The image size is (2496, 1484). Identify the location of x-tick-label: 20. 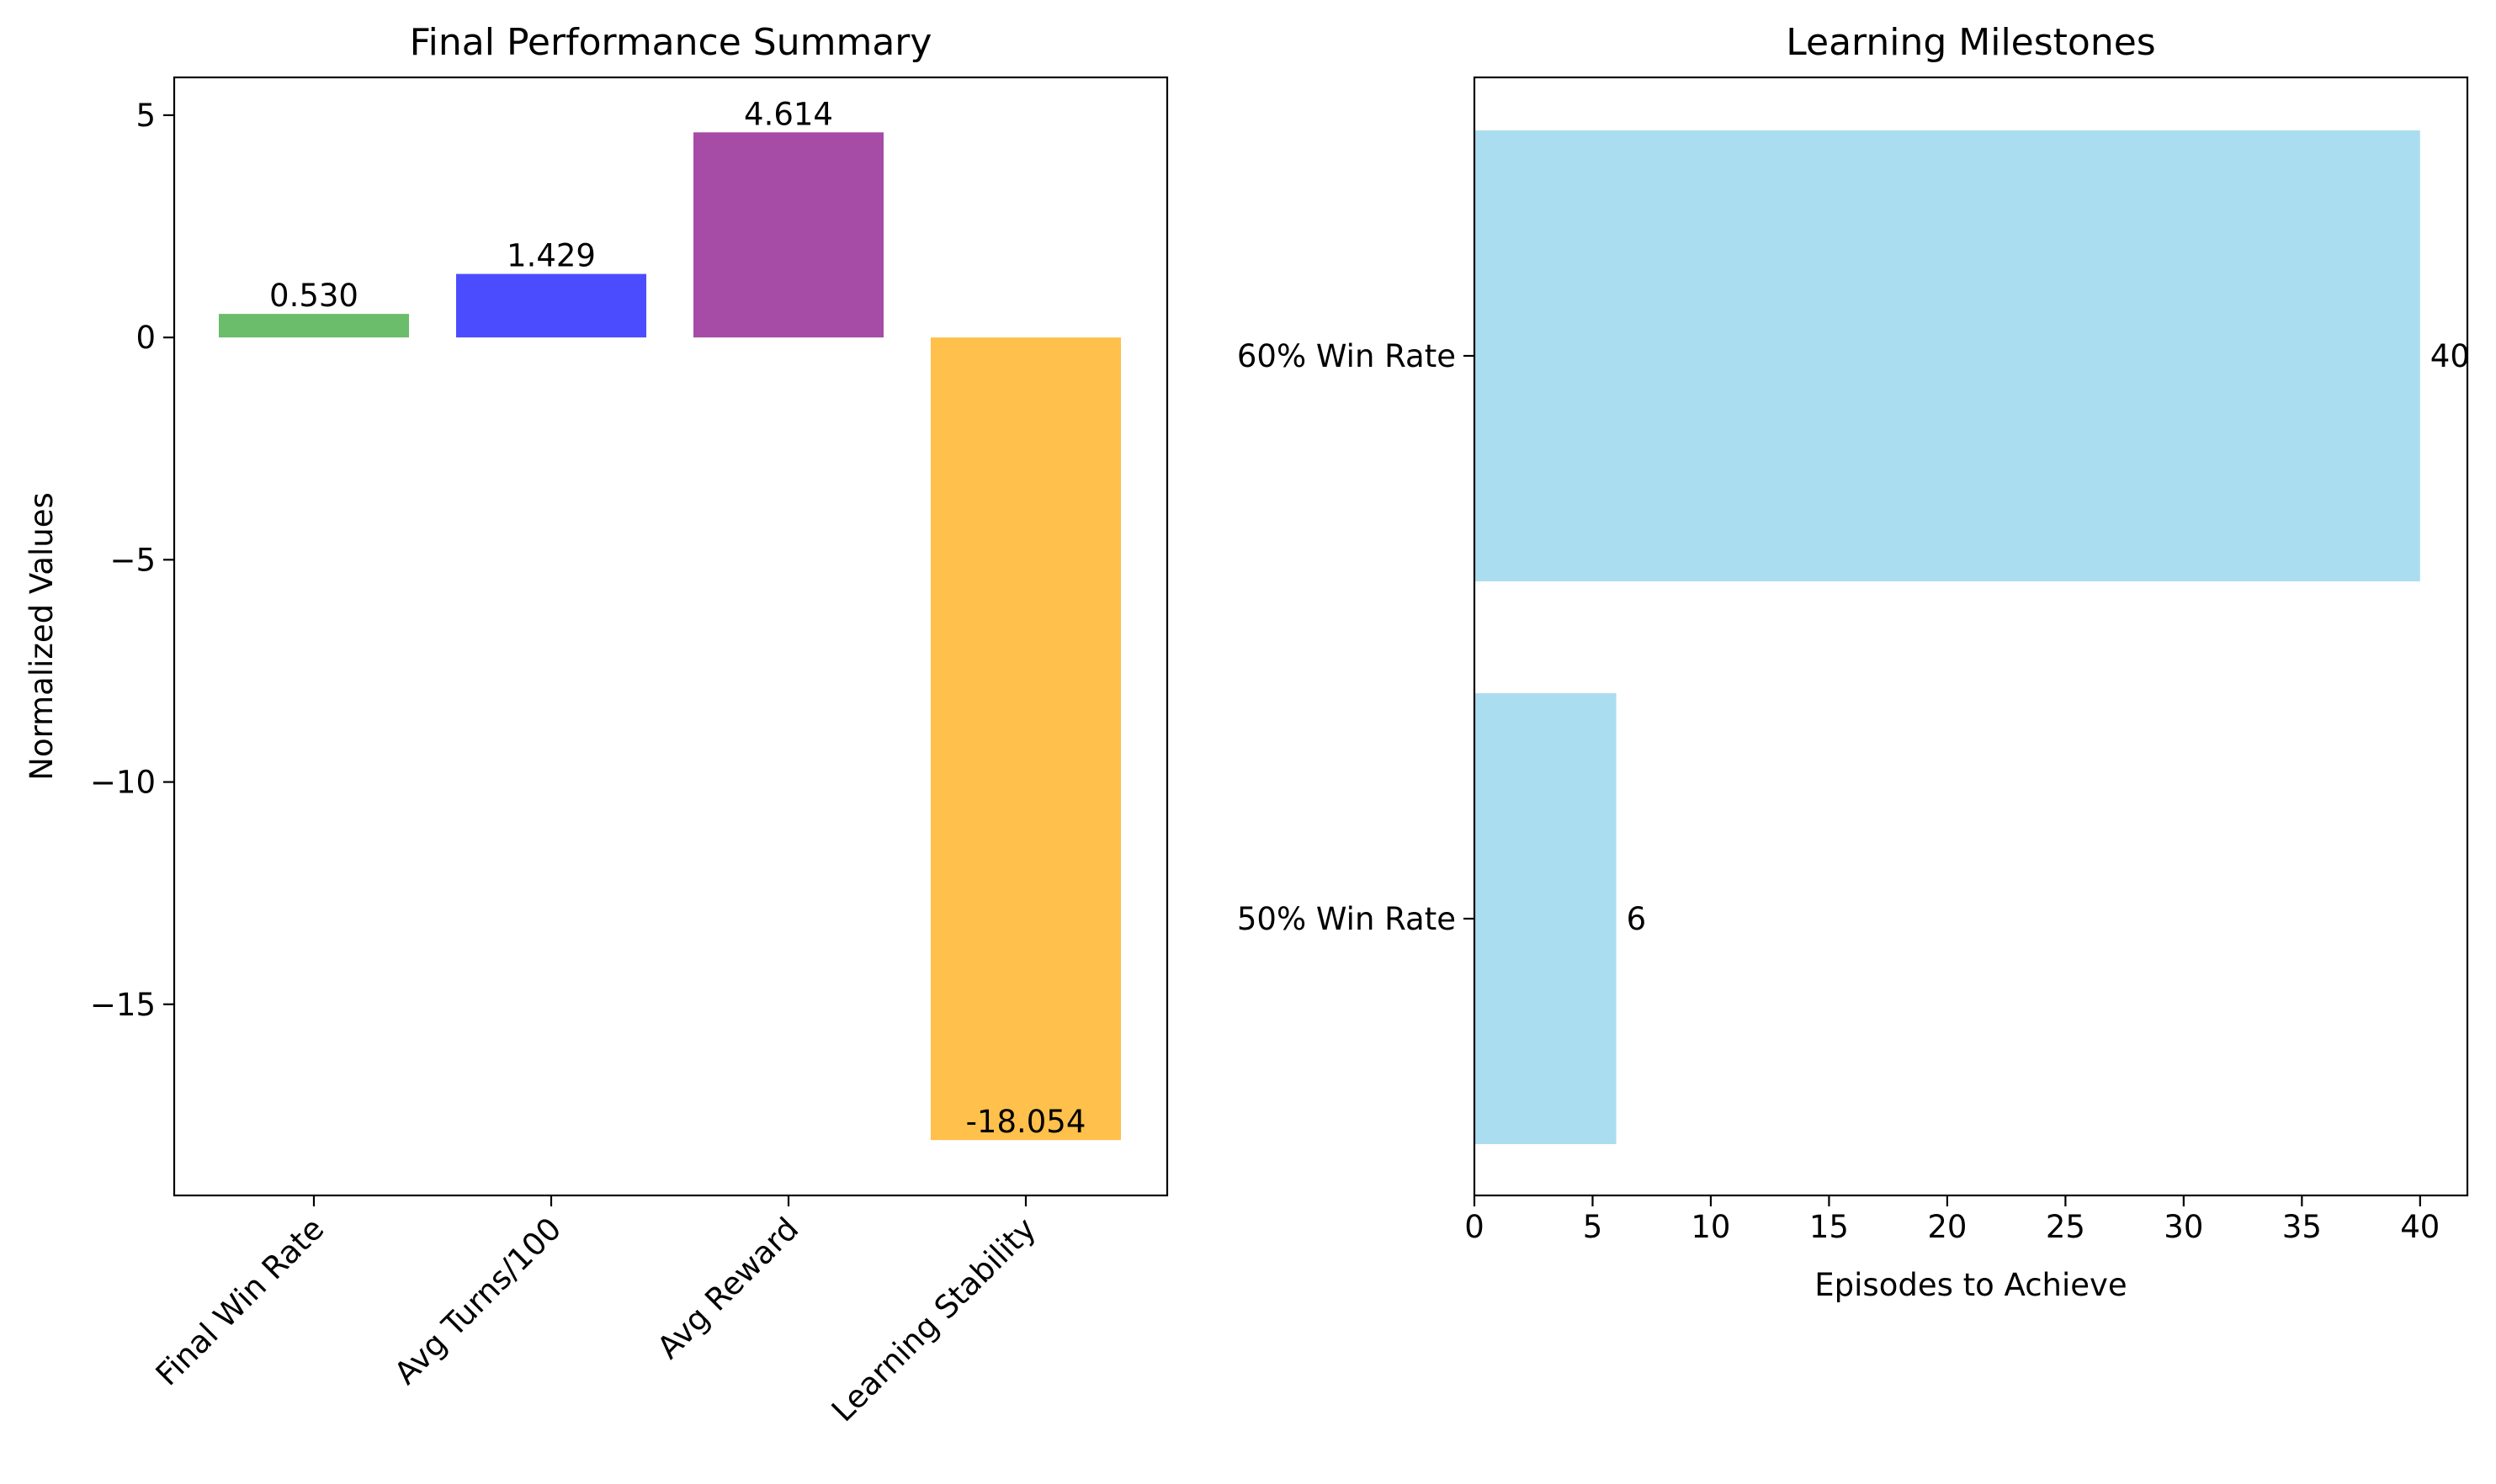
(1947, 1227).